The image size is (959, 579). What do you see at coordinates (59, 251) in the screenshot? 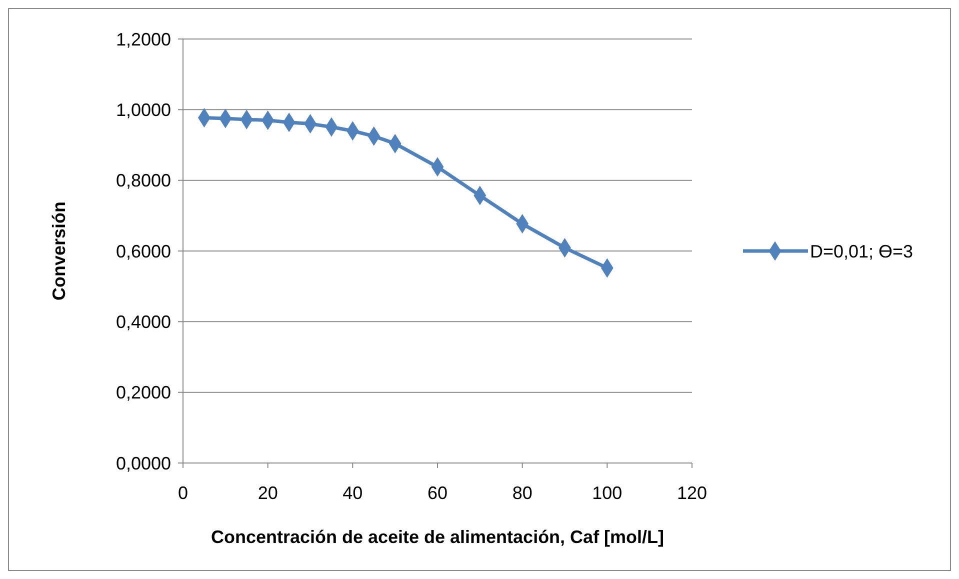
I see `y-axis-title: Conversión` at bounding box center [59, 251].